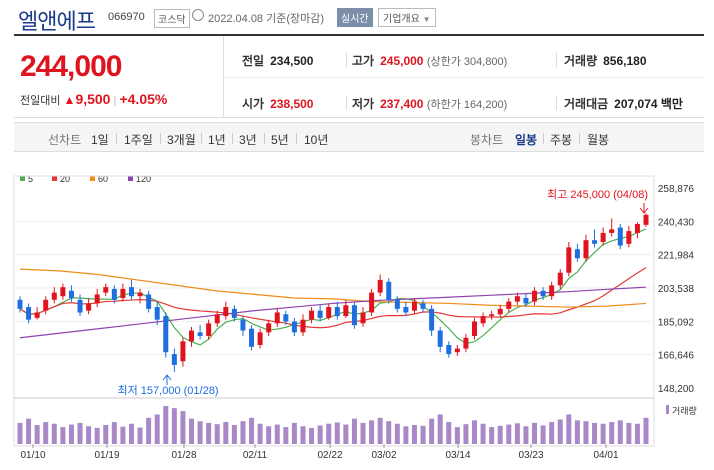 This screenshot has height=470, width=714. I want to click on x-tick-label: 01/10, so click(32, 455).